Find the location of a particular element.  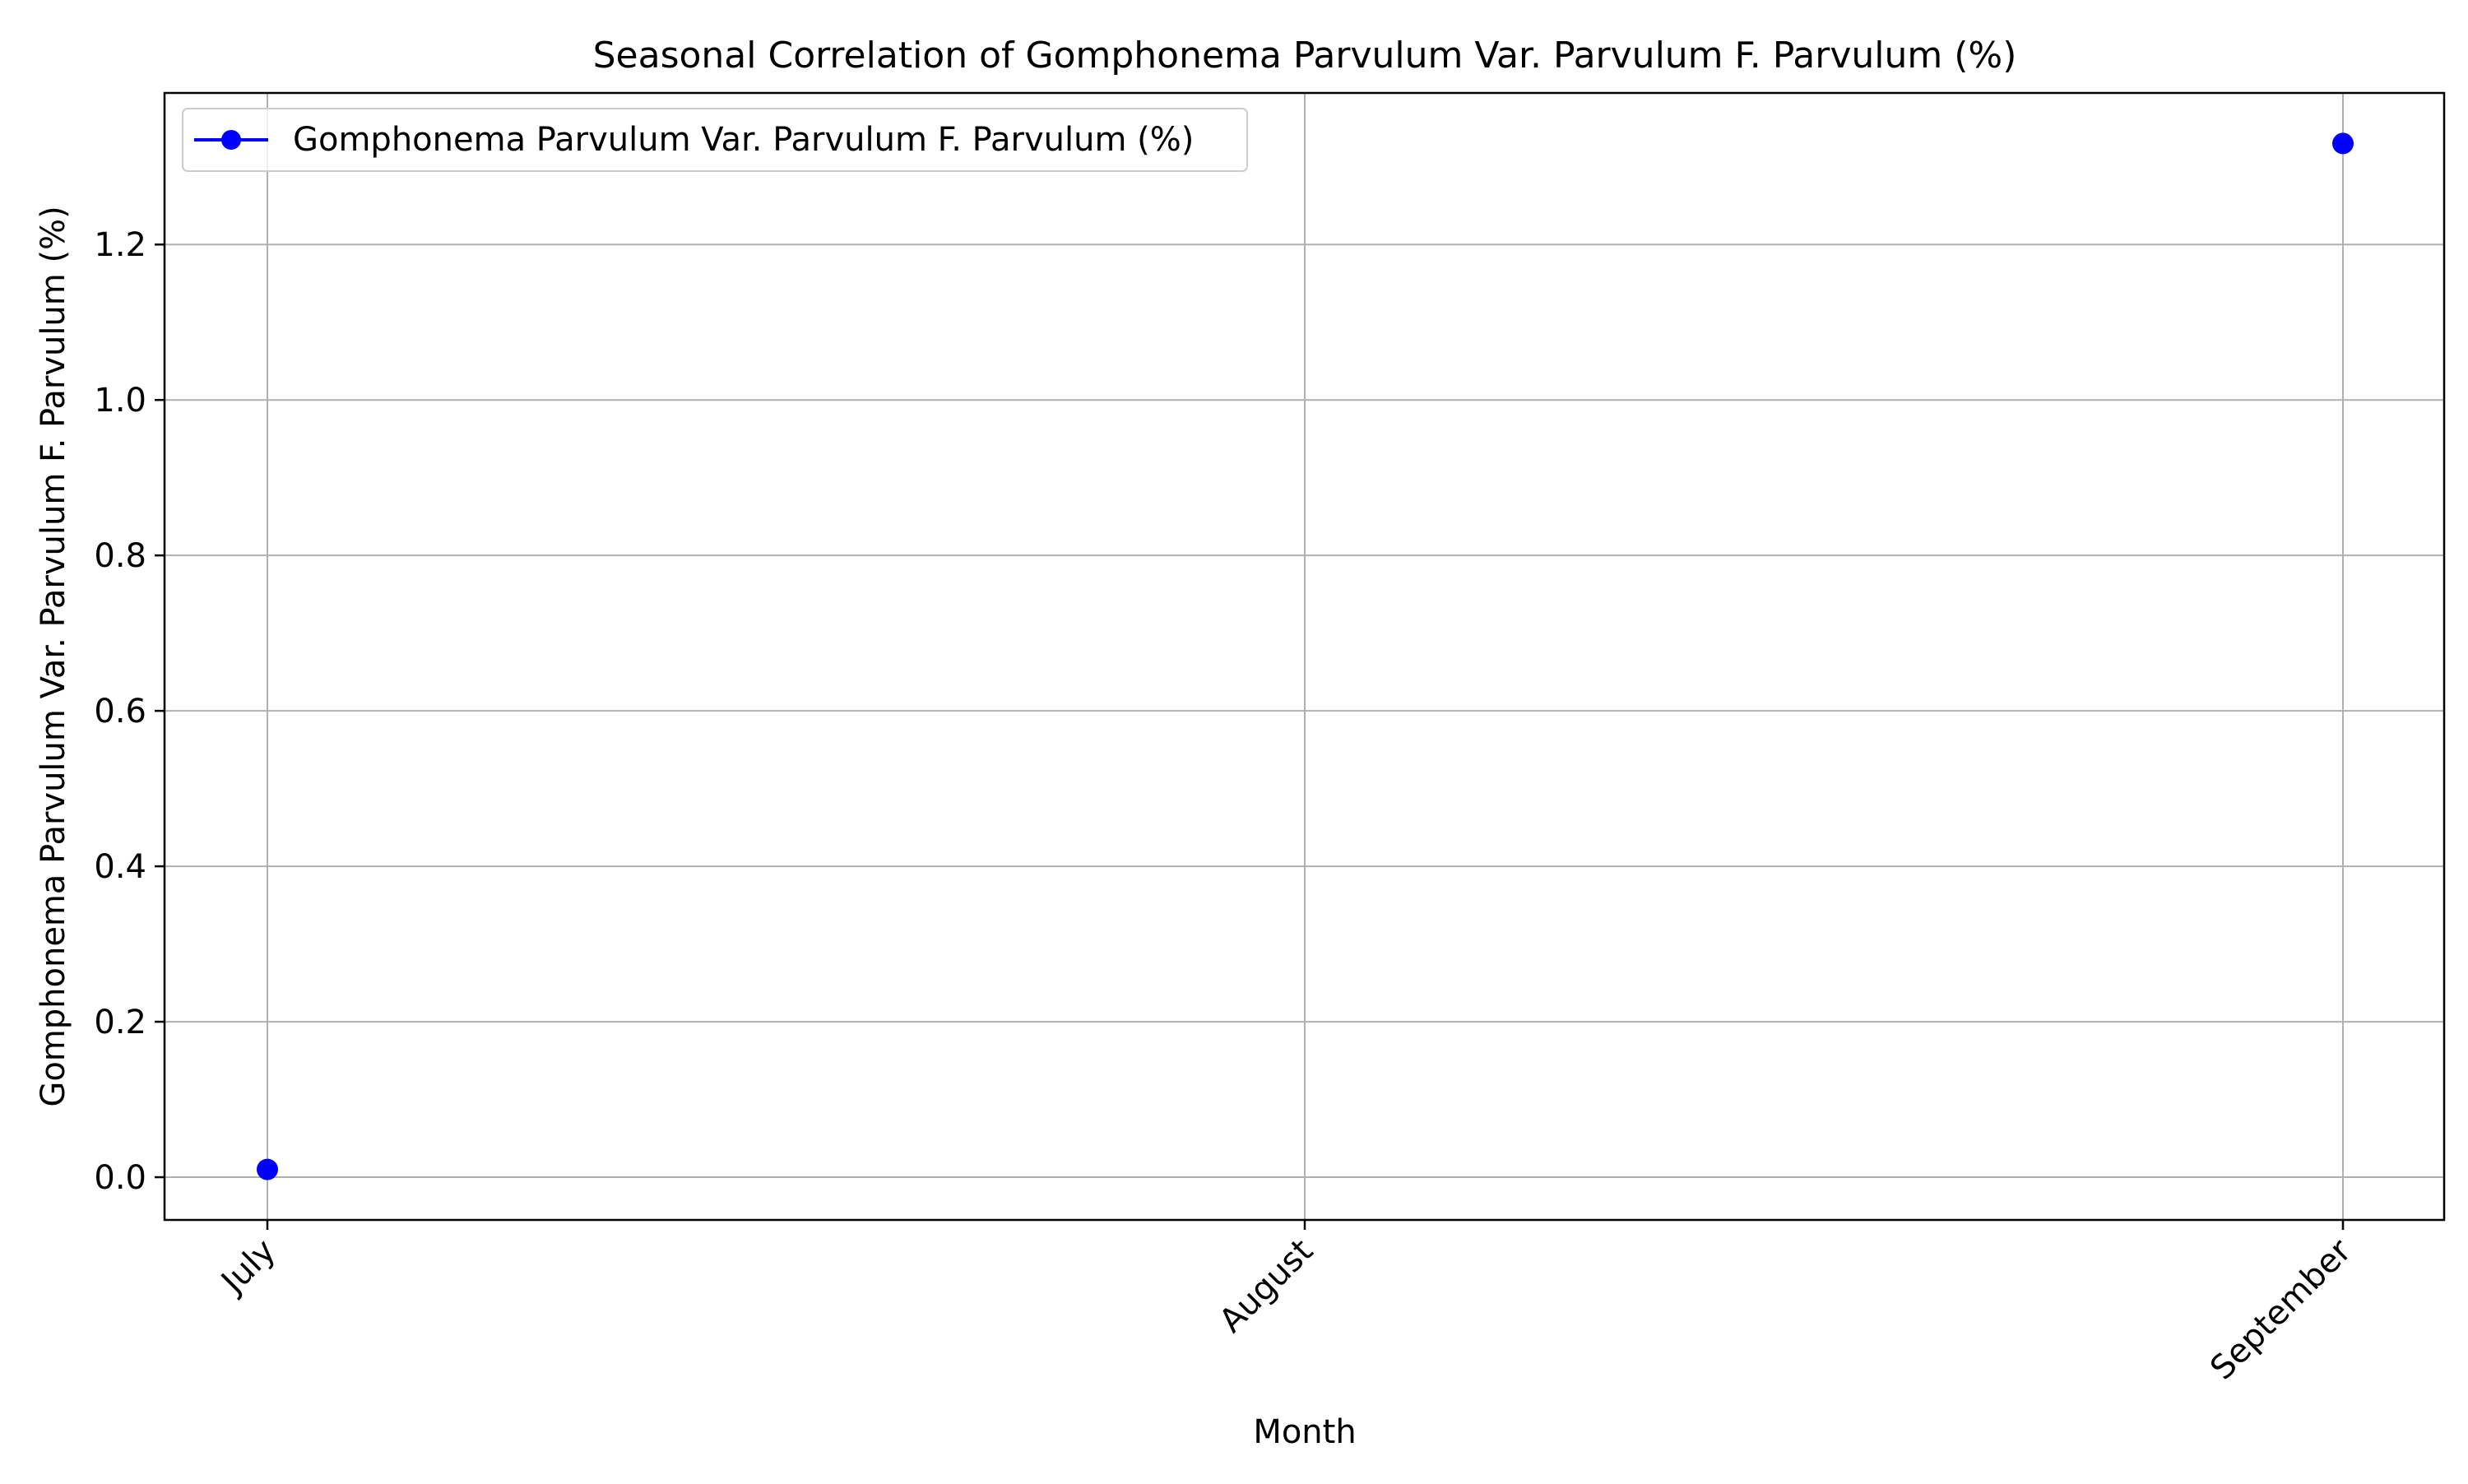

legend-marker-swatch is located at coordinates (231, 140).